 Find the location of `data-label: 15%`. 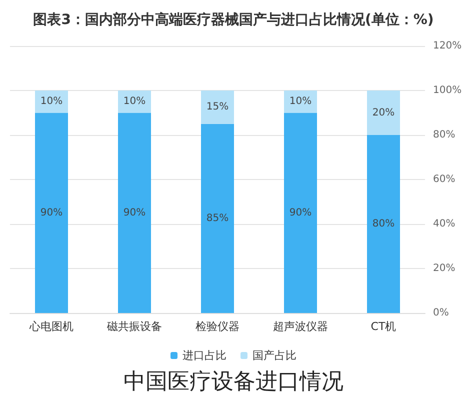

data-label: 15% is located at coordinates (217, 107).